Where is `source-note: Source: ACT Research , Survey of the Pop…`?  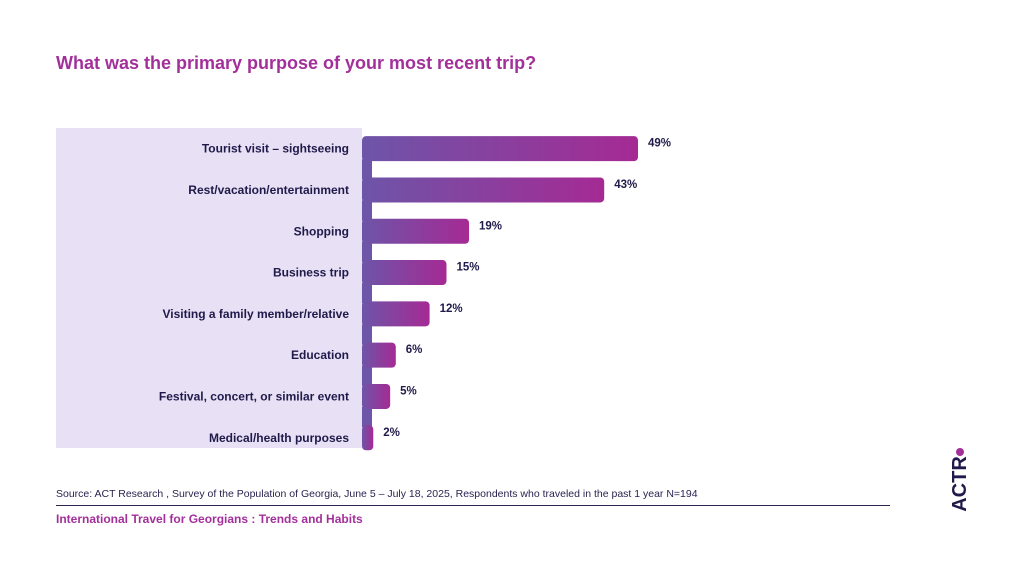
source-note: Source: ACT Research , Survey of the Pop… is located at coordinates (377, 494).